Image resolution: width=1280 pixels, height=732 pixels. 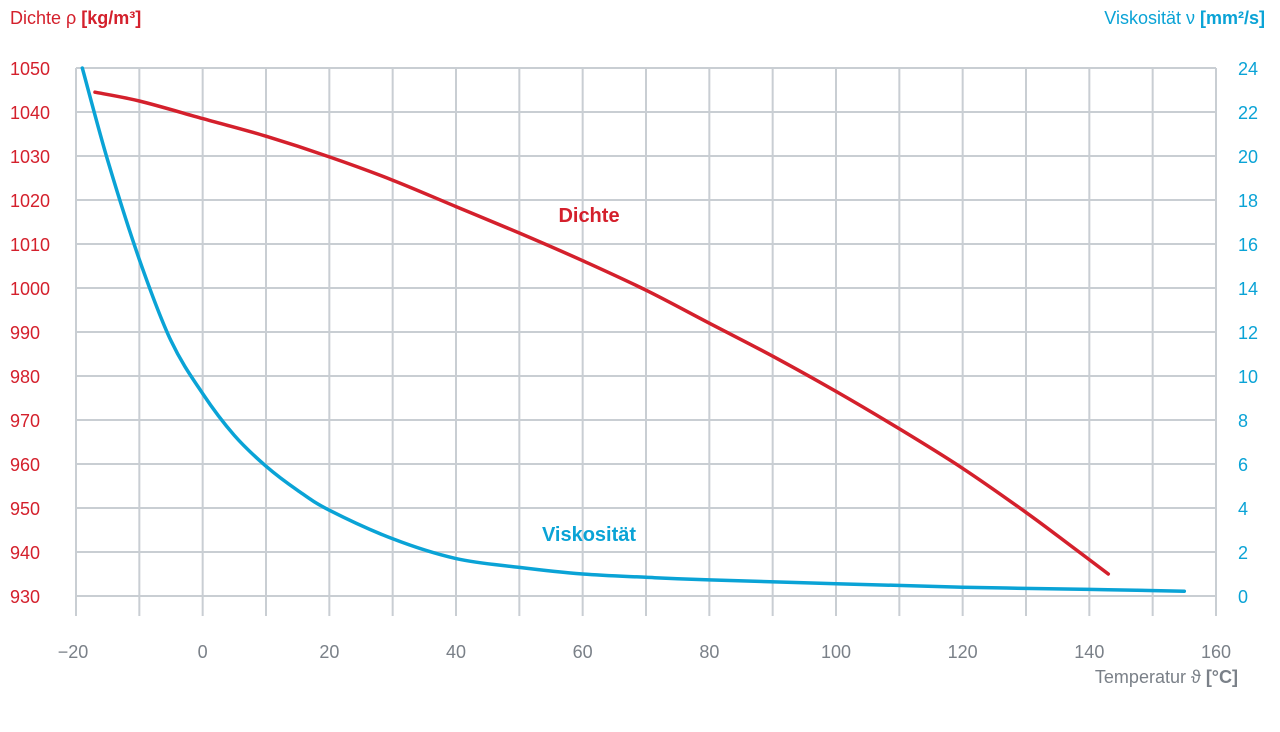 What do you see at coordinates (1248, 289) in the screenshot?
I see `y-right-tick-label: 14` at bounding box center [1248, 289].